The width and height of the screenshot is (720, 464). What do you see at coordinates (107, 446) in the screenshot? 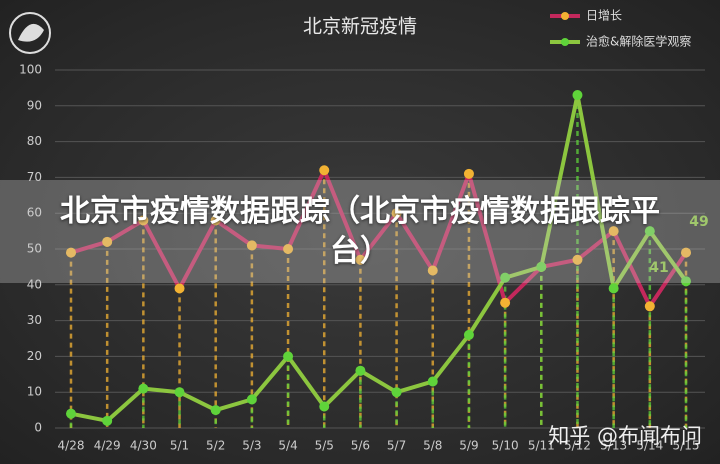
I see `x-tick-label: 4/29` at bounding box center [107, 446].